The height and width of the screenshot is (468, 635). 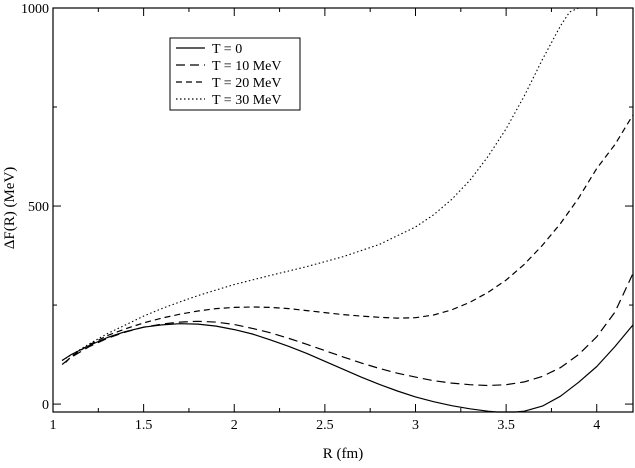 I want to click on y-tick-label: 0, so click(x=45, y=405).